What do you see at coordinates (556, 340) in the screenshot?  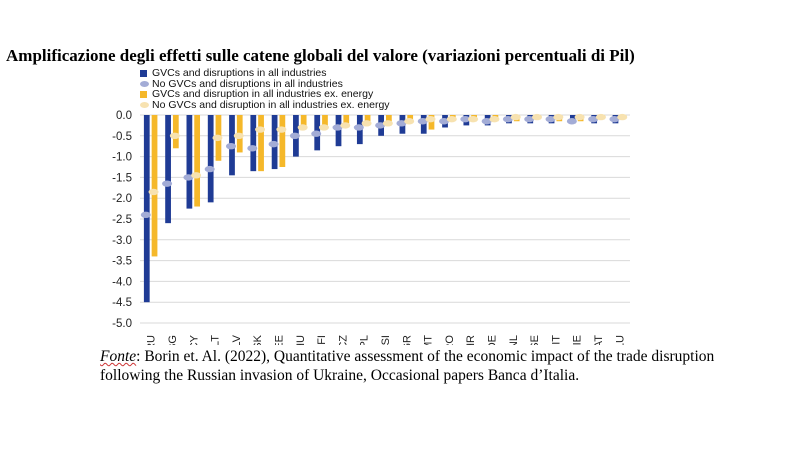 I see `x-tick-label: IT` at bounding box center [556, 340].